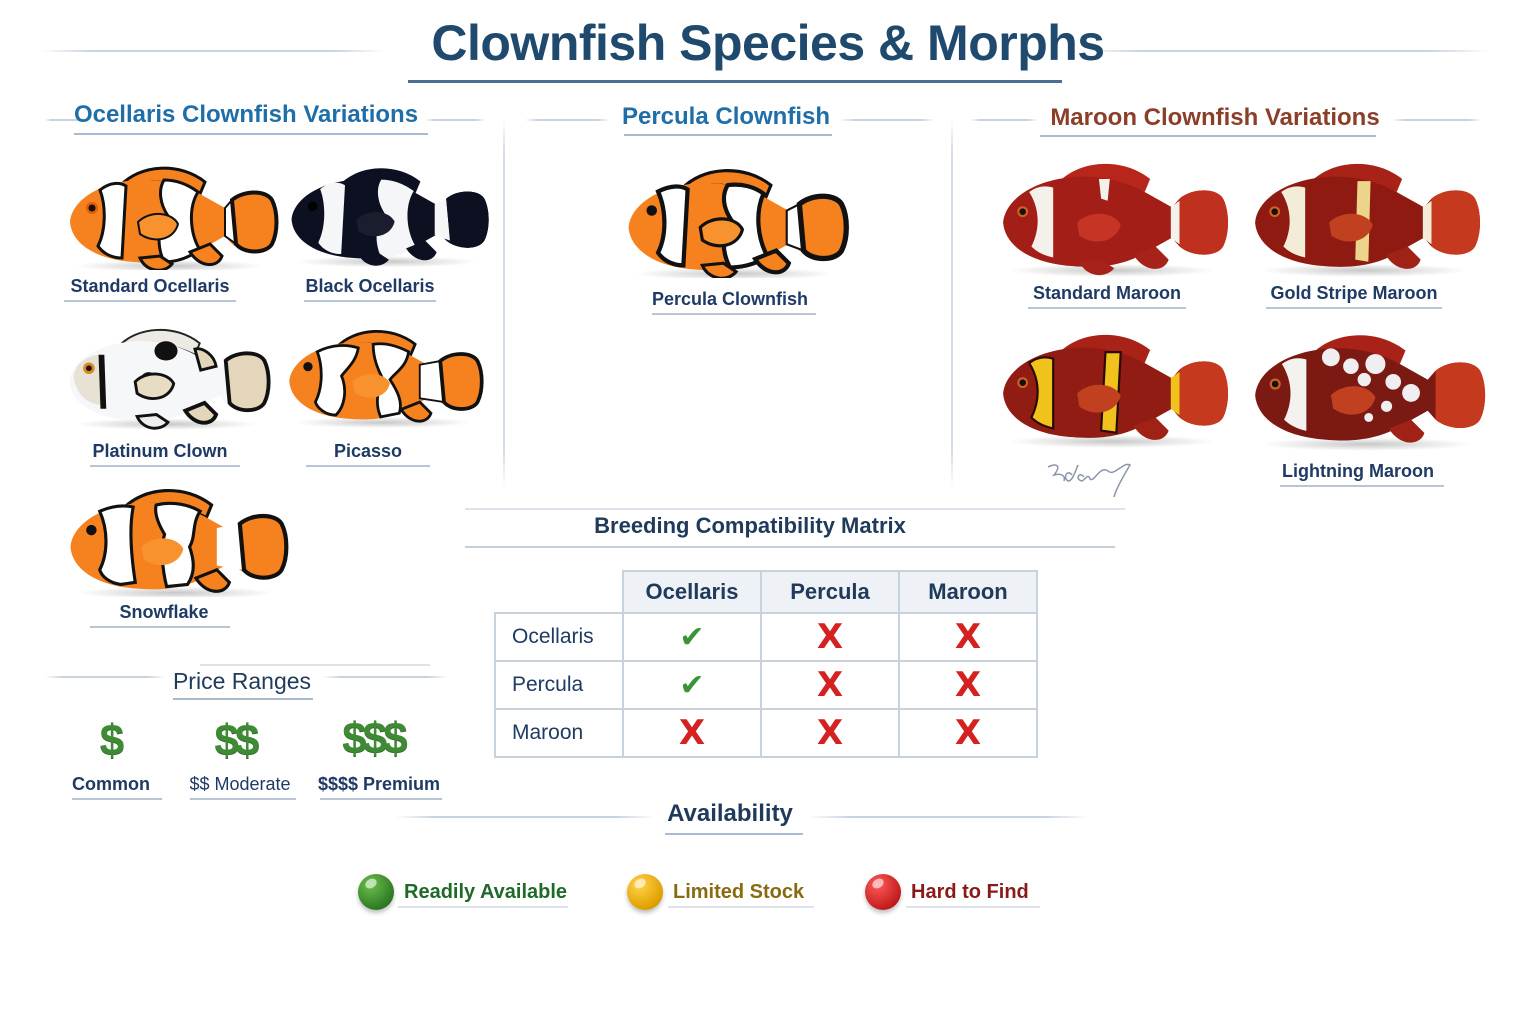 This screenshot has width=1536, height=1024. What do you see at coordinates (455, 120) in the screenshot?
I see `ocellaris-title-line-right` at bounding box center [455, 120].